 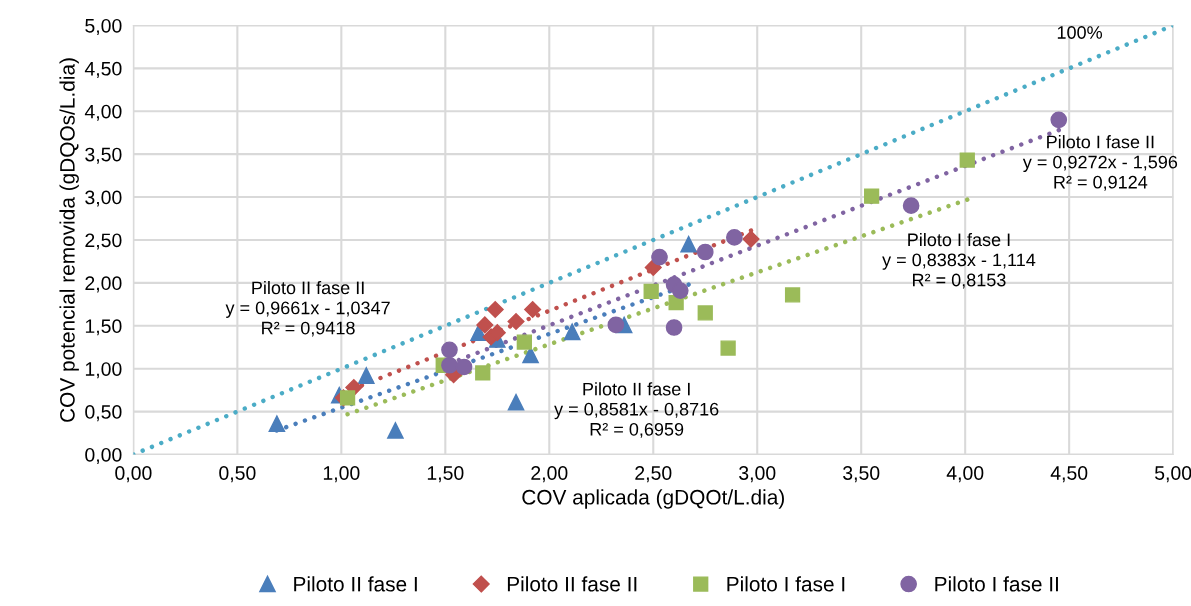 I want to click on annotation: Piloto I fase I y = 0,8383x - 1,114 R² = 0,8153, so click(x=959, y=260).